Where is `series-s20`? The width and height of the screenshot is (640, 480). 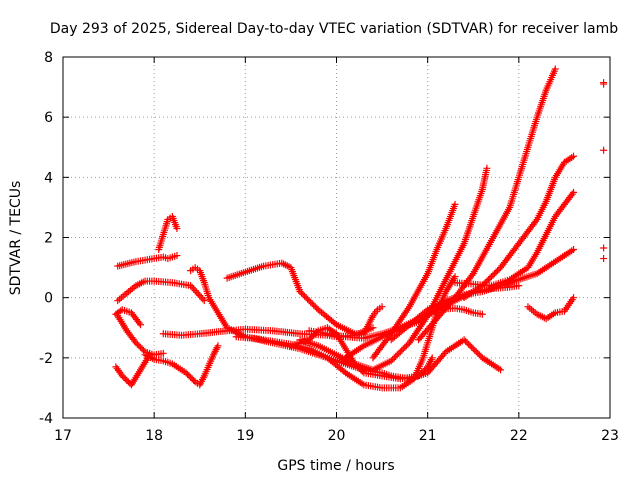 series-s20 is located at coordinates (519, 227).